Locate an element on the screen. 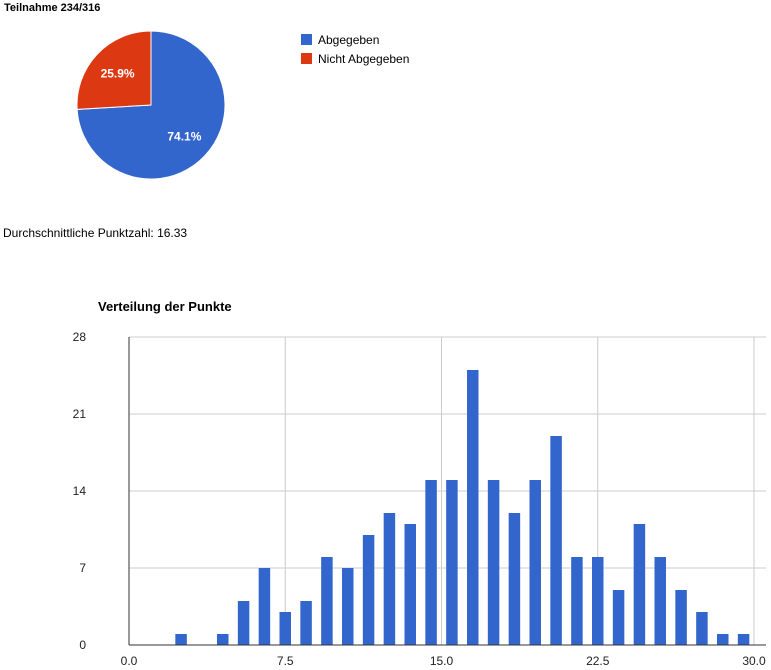 The height and width of the screenshot is (670, 771). pie-chart: 74.1% 25.9% is located at coordinates (151, 105).